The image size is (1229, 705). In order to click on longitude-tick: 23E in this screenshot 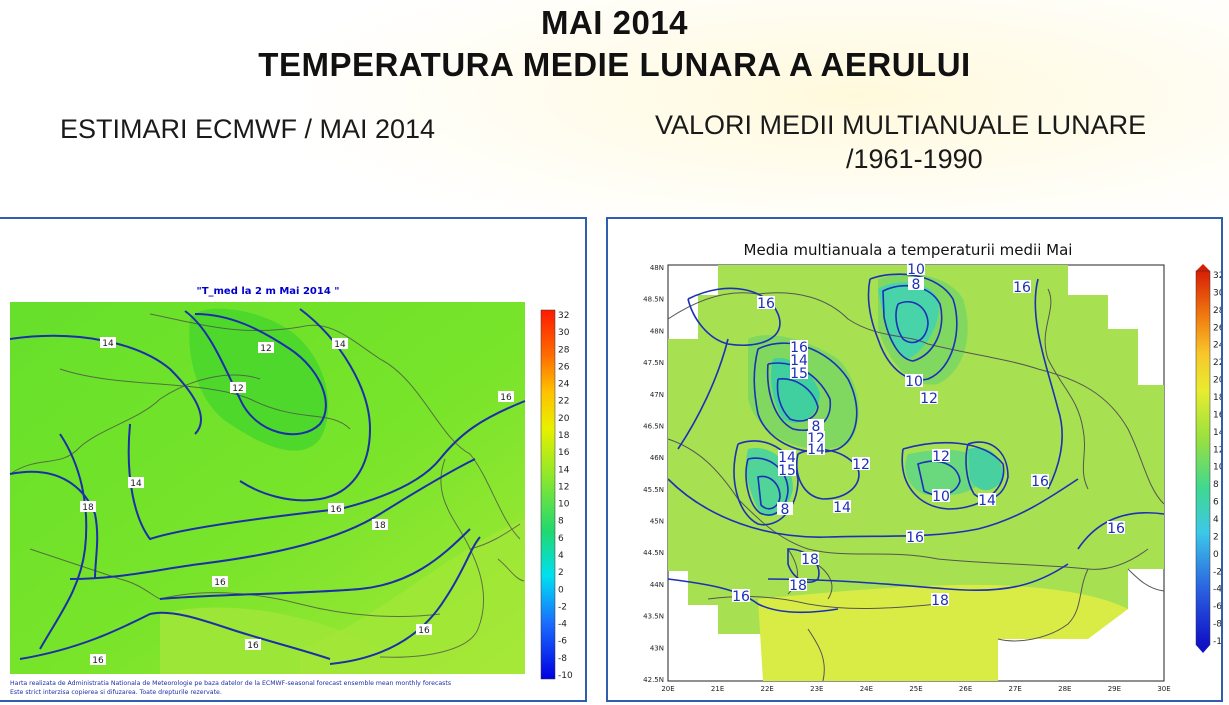, I will do `click(816, 689)`.